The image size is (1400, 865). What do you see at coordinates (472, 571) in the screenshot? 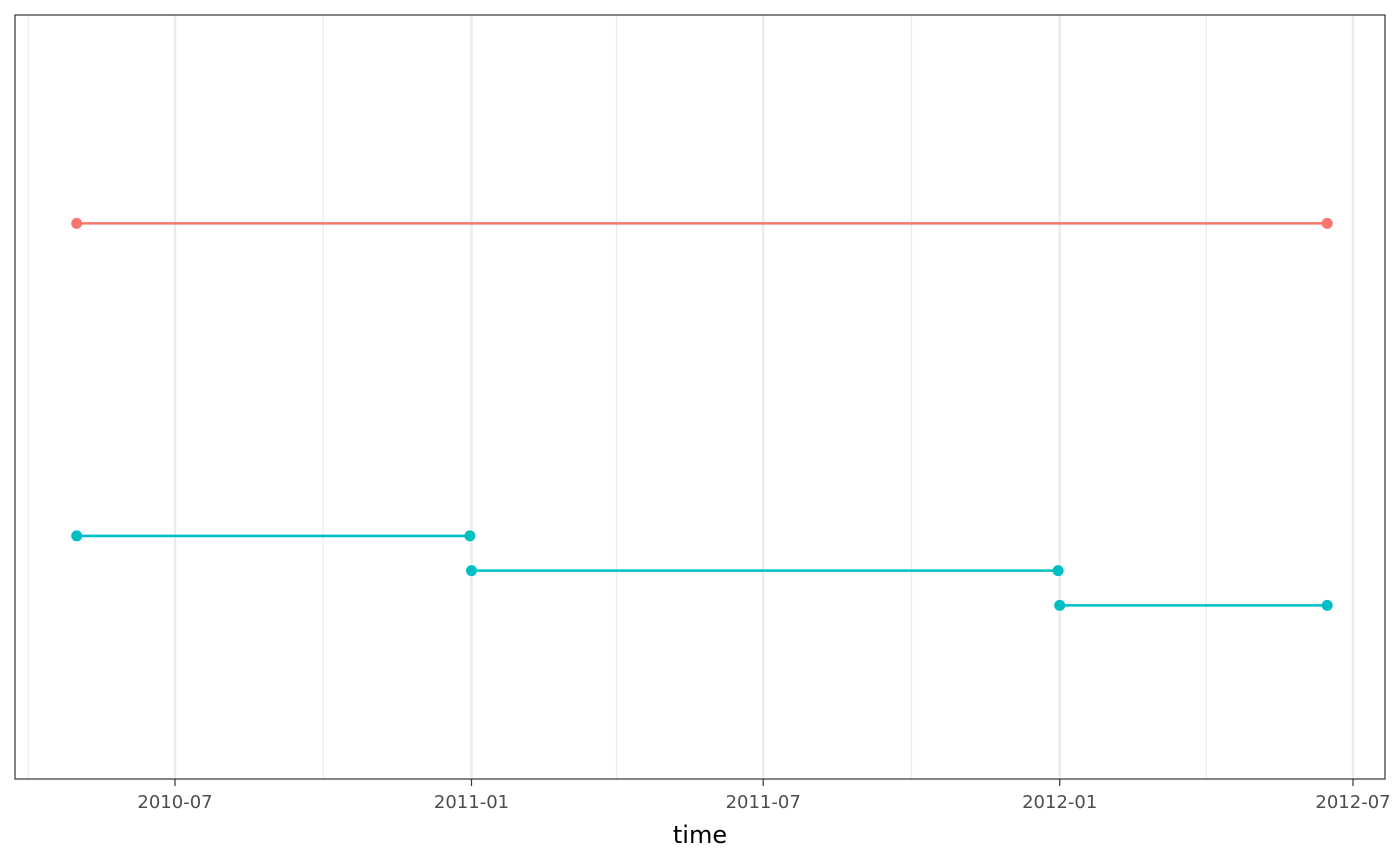
I see `series-1-segment-1-start-point` at bounding box center [472, 571].